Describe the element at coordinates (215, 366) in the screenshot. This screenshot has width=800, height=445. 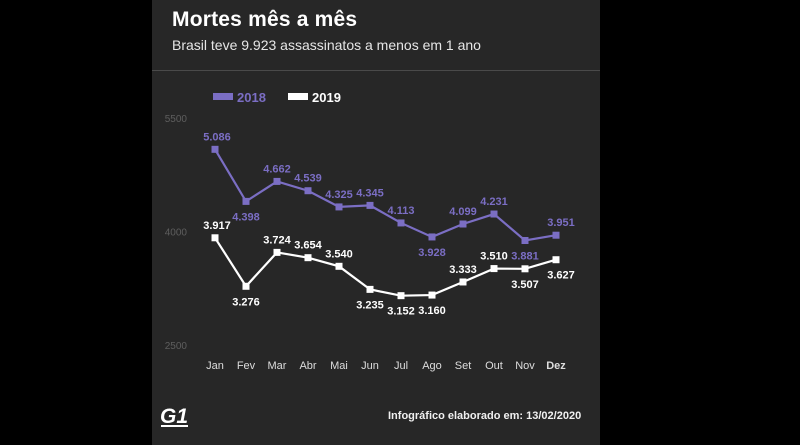
I see `x-tick-label: Jan` at that location.